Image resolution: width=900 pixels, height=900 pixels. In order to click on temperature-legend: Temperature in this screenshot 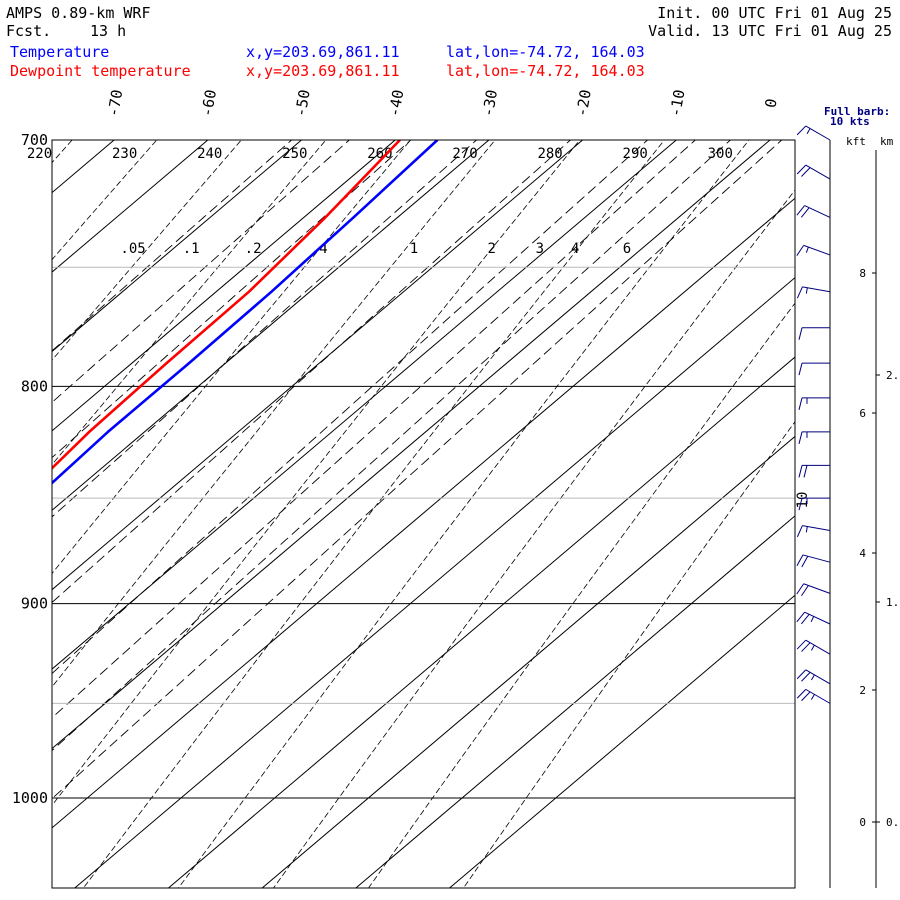, I will do `click(60, 52)`.